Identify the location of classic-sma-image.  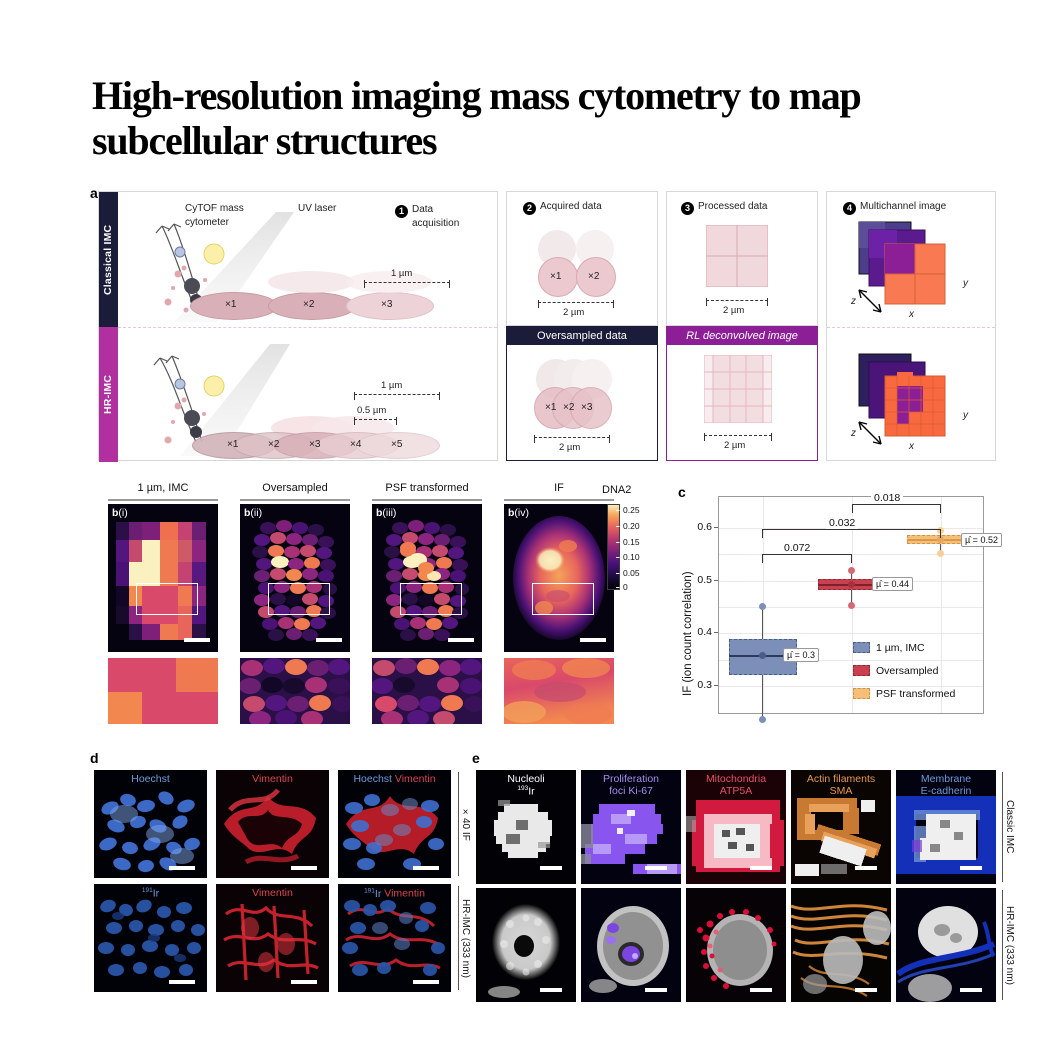
(841, 827).